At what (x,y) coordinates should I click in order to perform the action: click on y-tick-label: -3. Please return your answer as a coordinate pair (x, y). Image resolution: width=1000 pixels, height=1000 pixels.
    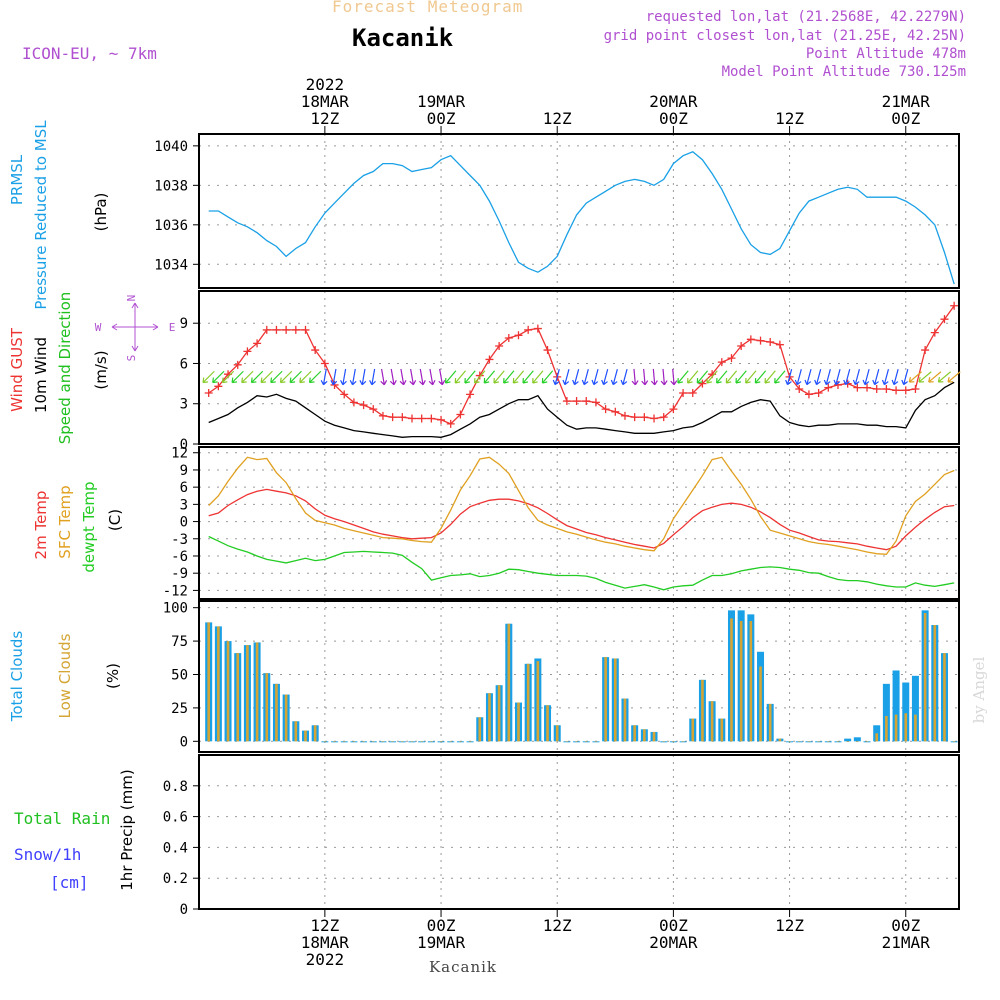
    Looking at the image, I should click on (179, 540).